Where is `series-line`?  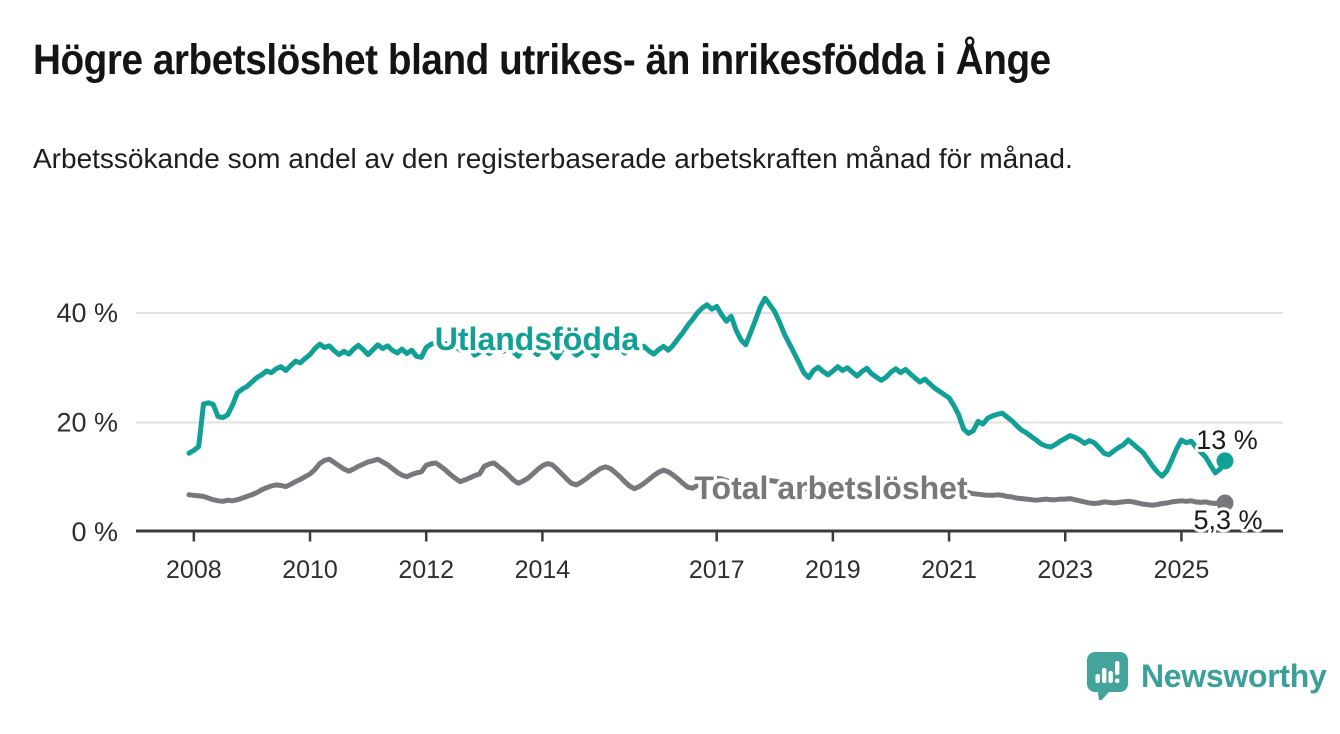 series-line is located at coordinates (707, 482).